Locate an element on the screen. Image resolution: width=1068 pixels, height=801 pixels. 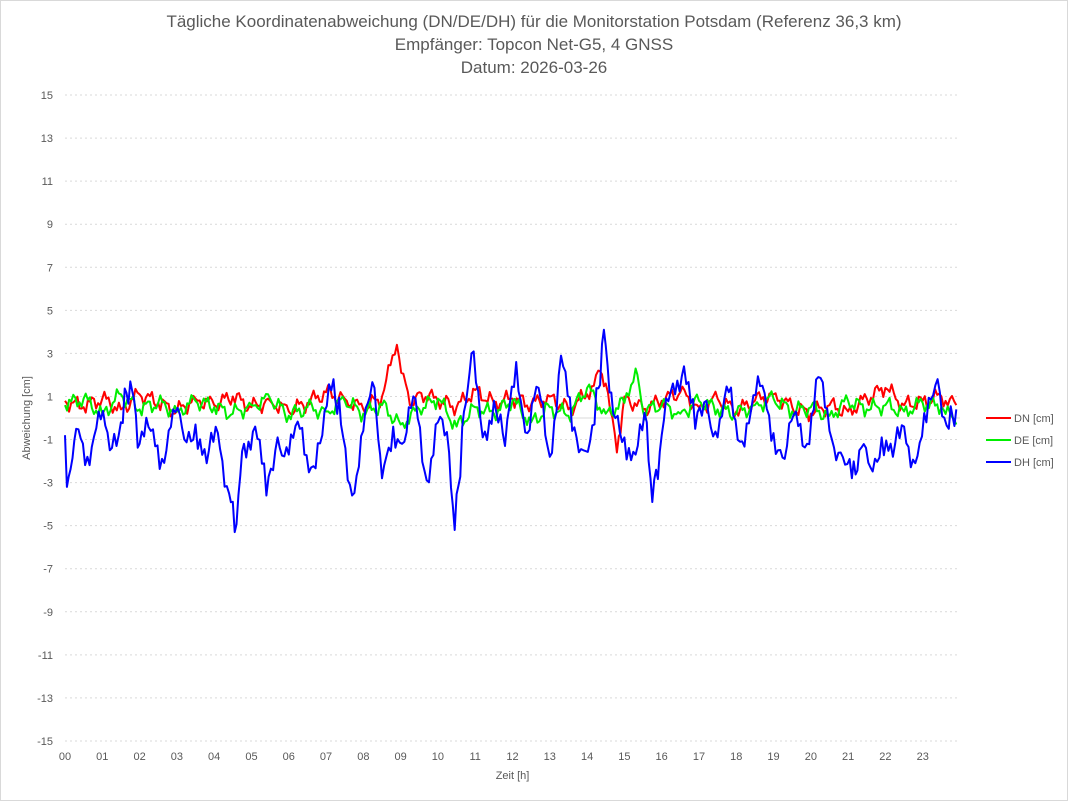
x-tick-label: 08 is located at coordinates (363, 757).